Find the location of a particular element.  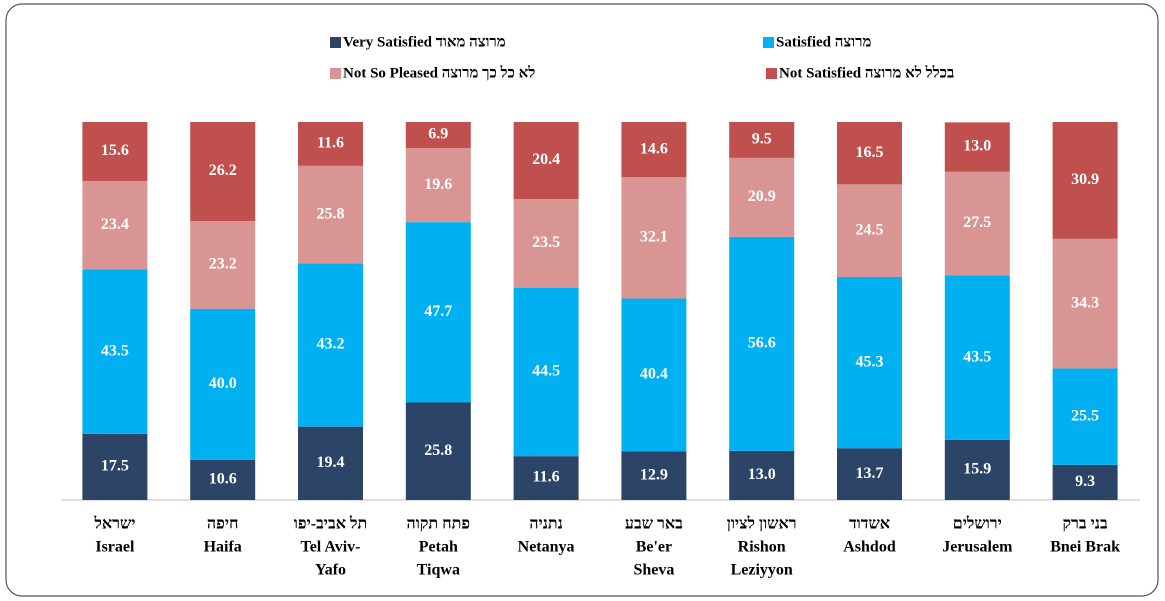

data-label: 24.5 is located at coordinates (870, 229).